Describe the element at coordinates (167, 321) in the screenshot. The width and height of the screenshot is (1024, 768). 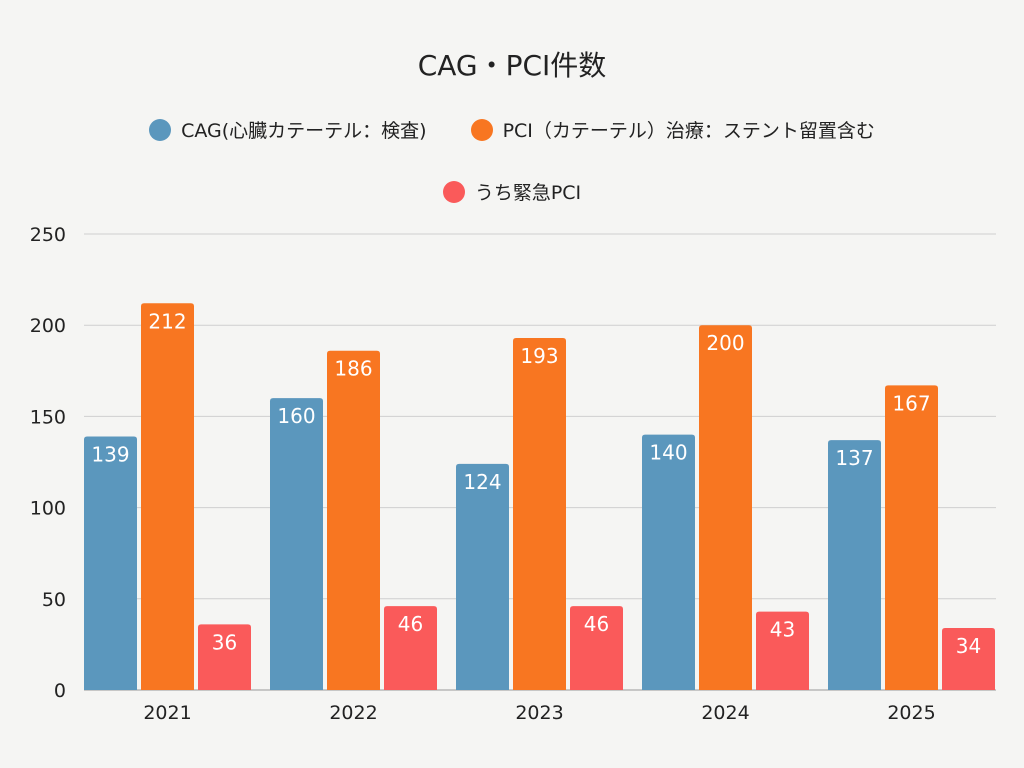
I see `data-label: 212` at that location.